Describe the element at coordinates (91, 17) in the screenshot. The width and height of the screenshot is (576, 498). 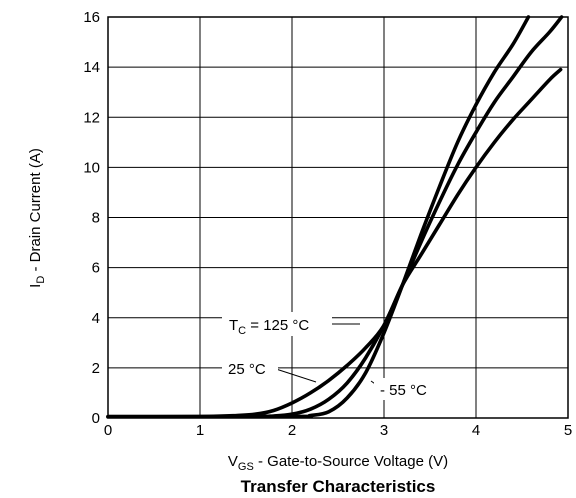
I see `y-tick-label: 16` at that location.